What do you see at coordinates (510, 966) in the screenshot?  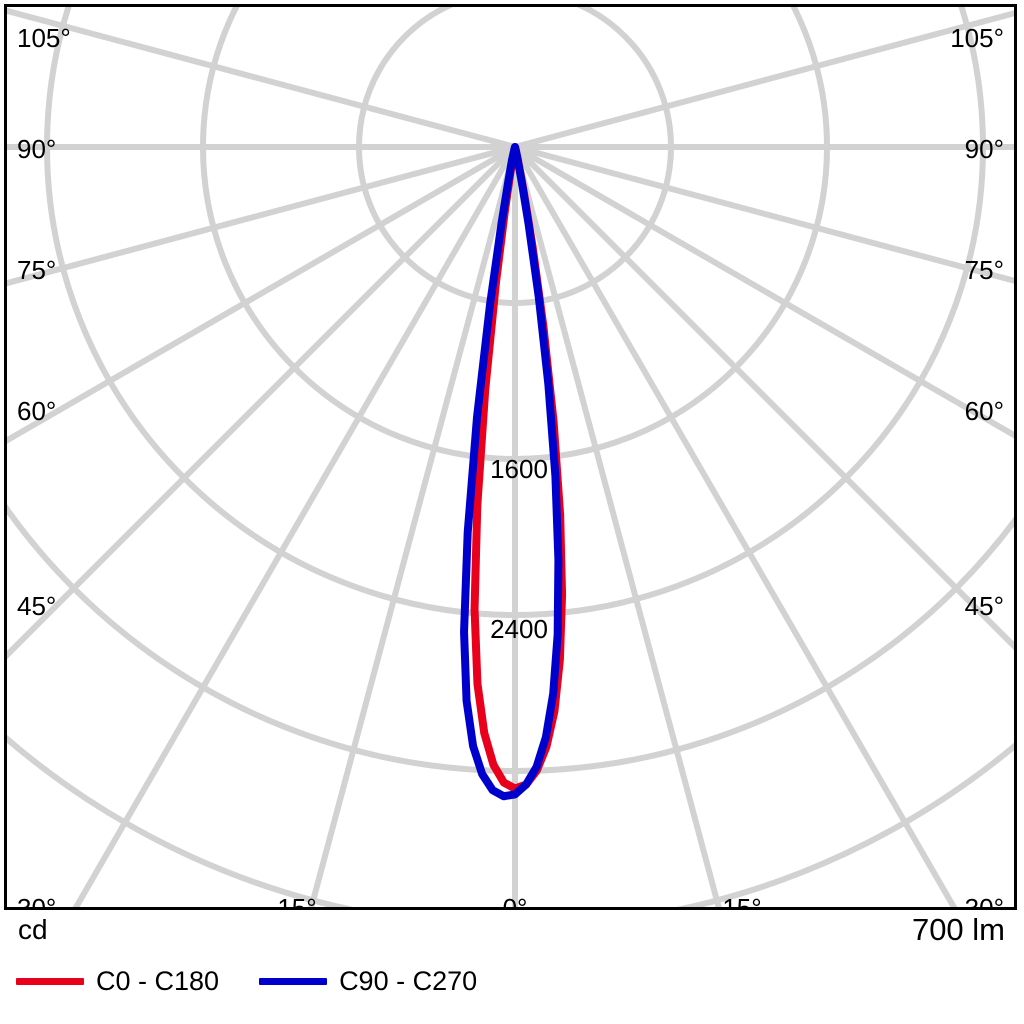 I see `chart-footer: cd 700 lm C0 - C180 C90 - C270` at bounding box center [510, 966].